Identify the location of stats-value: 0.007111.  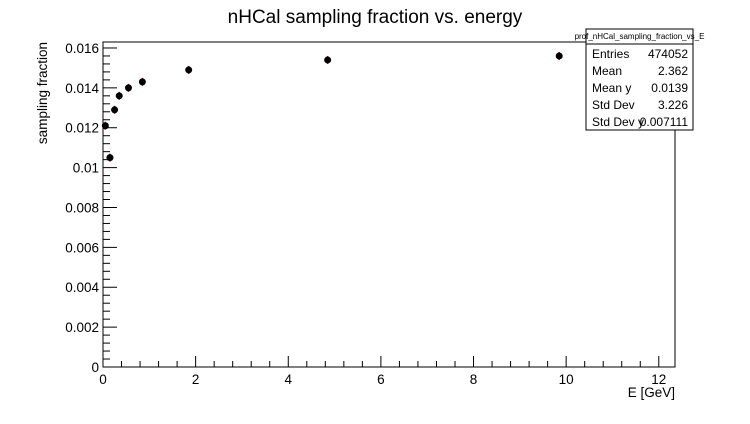
(664, 122).